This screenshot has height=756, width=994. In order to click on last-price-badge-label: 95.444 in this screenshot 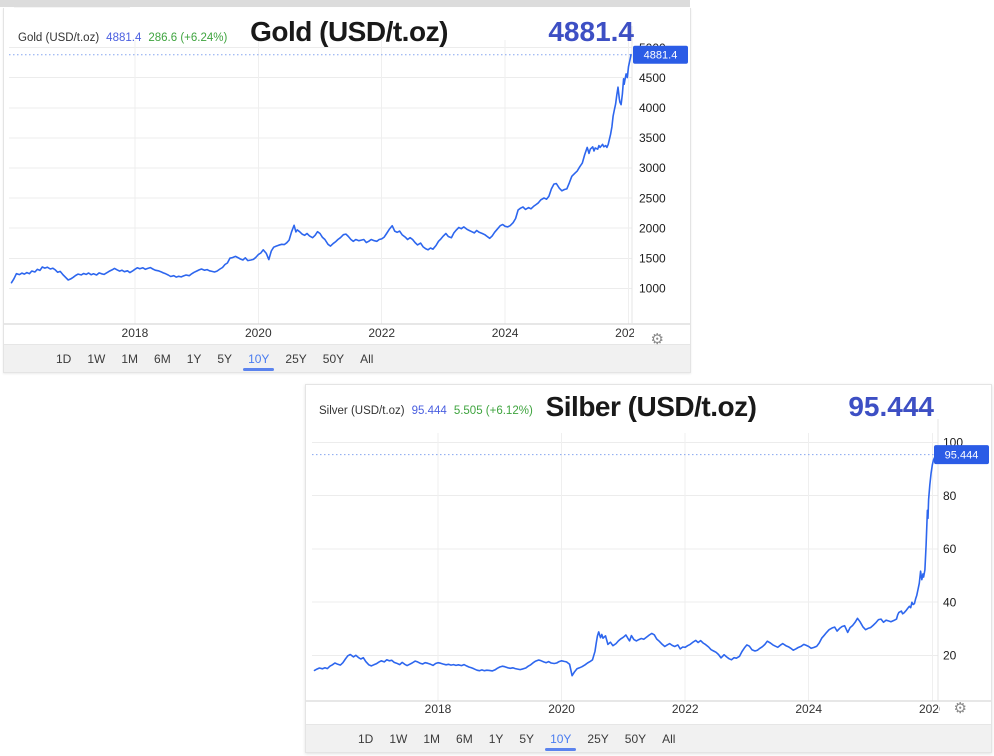, I will do `click(962, 456)`.